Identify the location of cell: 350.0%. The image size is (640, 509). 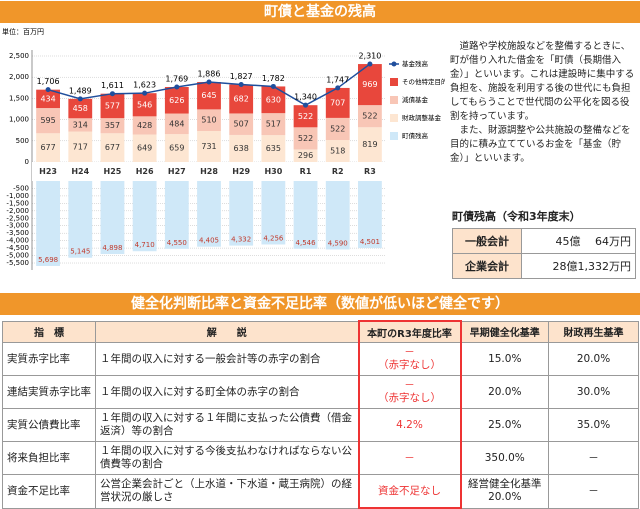
(504, 458).